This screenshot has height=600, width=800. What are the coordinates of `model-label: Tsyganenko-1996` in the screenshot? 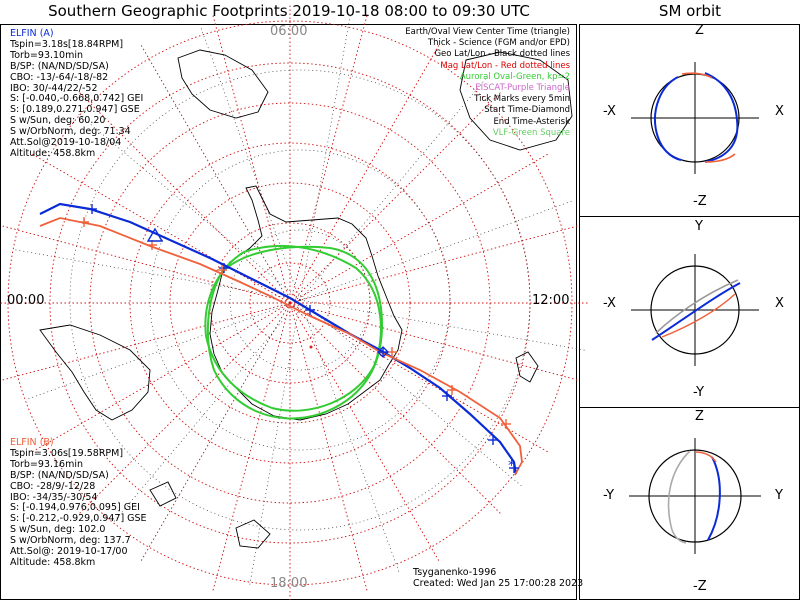 It's located at (455, 572).